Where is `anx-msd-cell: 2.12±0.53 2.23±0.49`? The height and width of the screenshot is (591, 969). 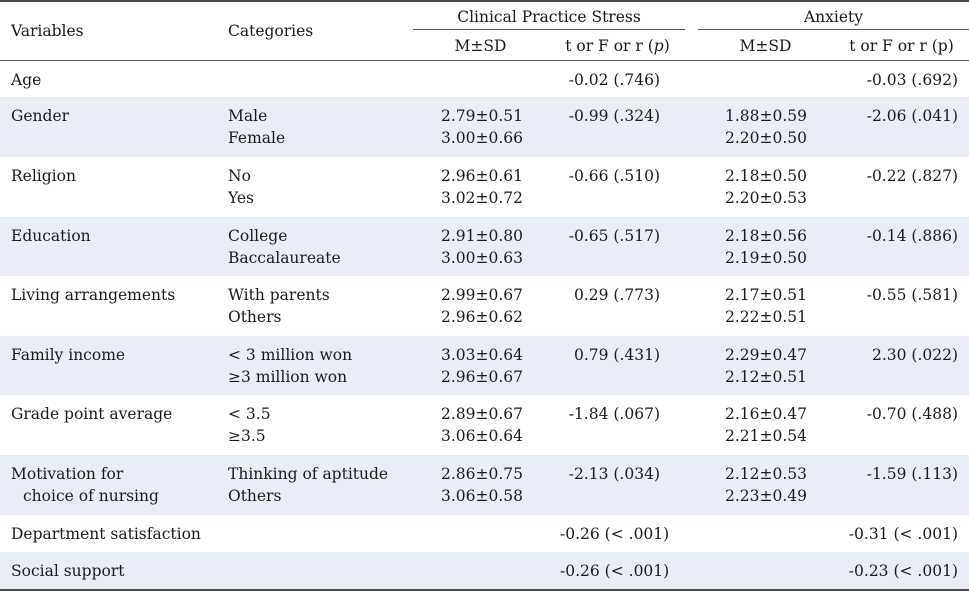 anx-msd-cell: 2.12±0.53 2.23±0.49 is located at coordinates (753, 485).